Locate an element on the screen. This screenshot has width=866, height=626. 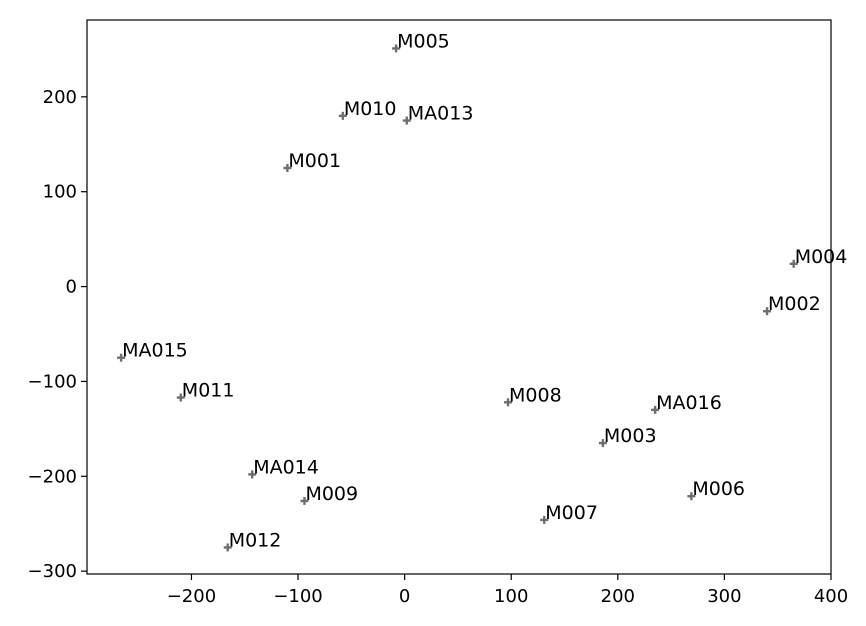
point-label: M006 is located at coordinates (718, 489).